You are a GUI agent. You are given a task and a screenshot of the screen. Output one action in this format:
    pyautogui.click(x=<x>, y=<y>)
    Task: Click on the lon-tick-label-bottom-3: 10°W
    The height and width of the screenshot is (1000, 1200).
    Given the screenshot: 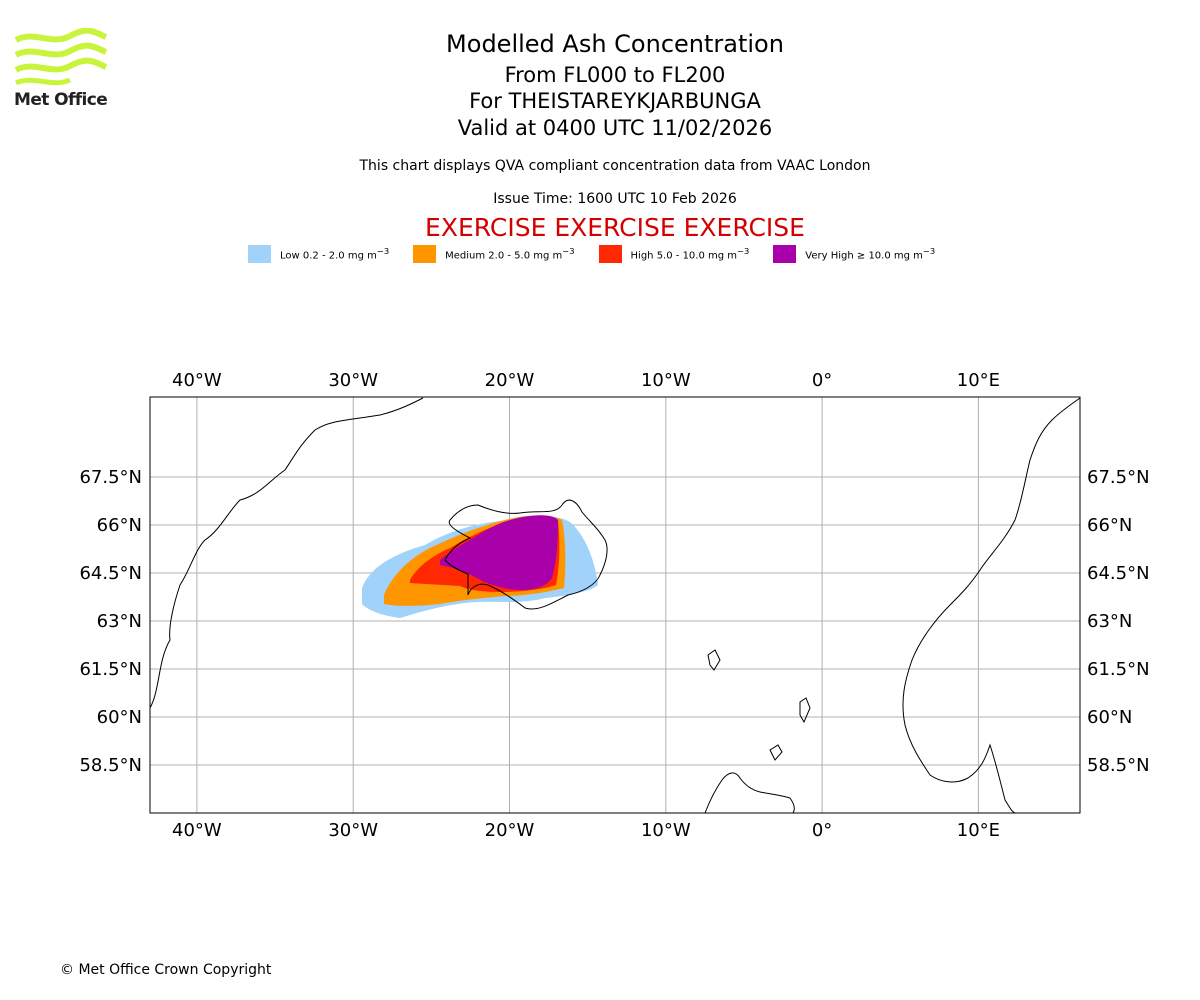 What is the action you would take?
    pyautogui.click(x=666, y=830)
    